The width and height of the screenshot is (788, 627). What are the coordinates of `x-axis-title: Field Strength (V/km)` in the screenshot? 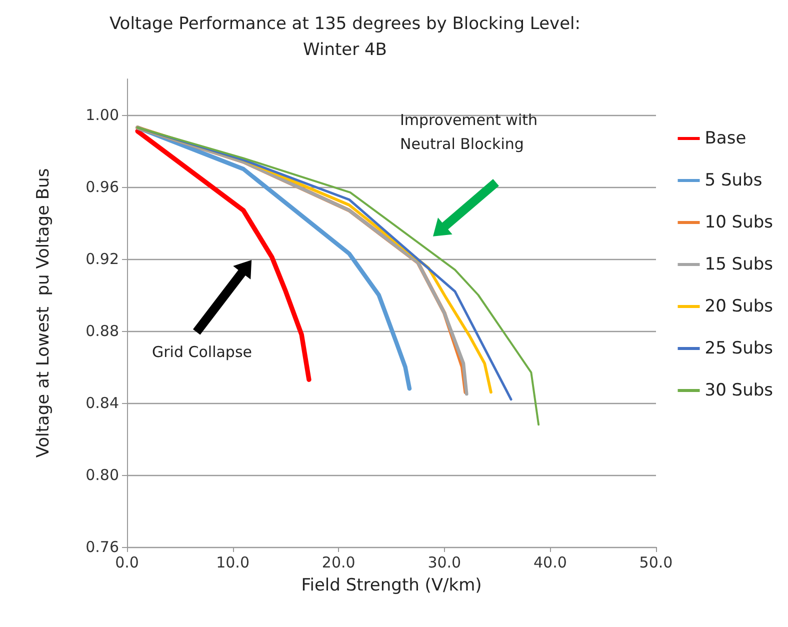 It's located at (391, 586).